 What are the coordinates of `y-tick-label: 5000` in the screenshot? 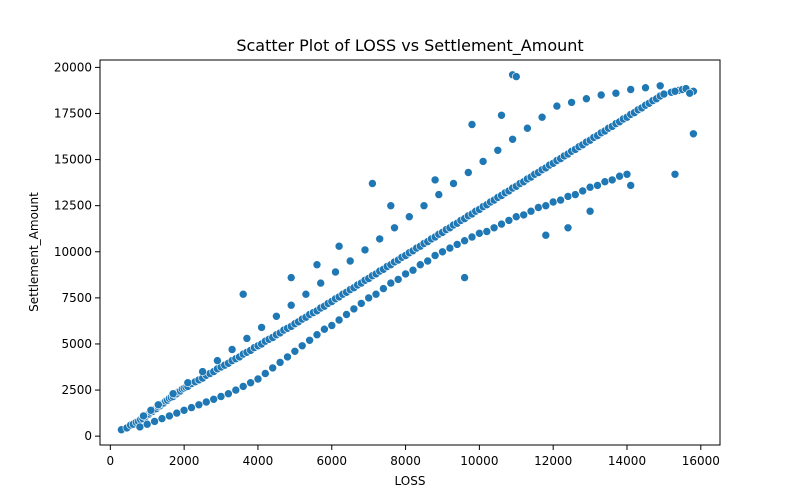 It's located at (76, 344).